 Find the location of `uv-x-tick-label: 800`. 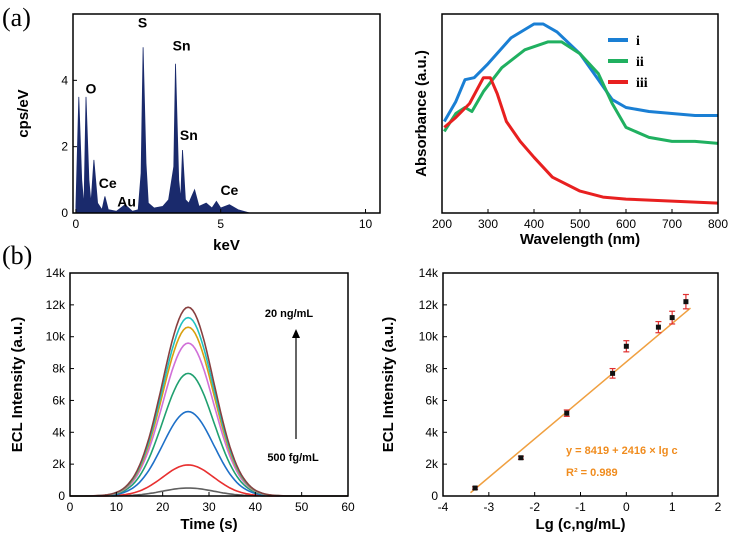

uv-x-tick-label: 800 is located at coordinates (718, 224).